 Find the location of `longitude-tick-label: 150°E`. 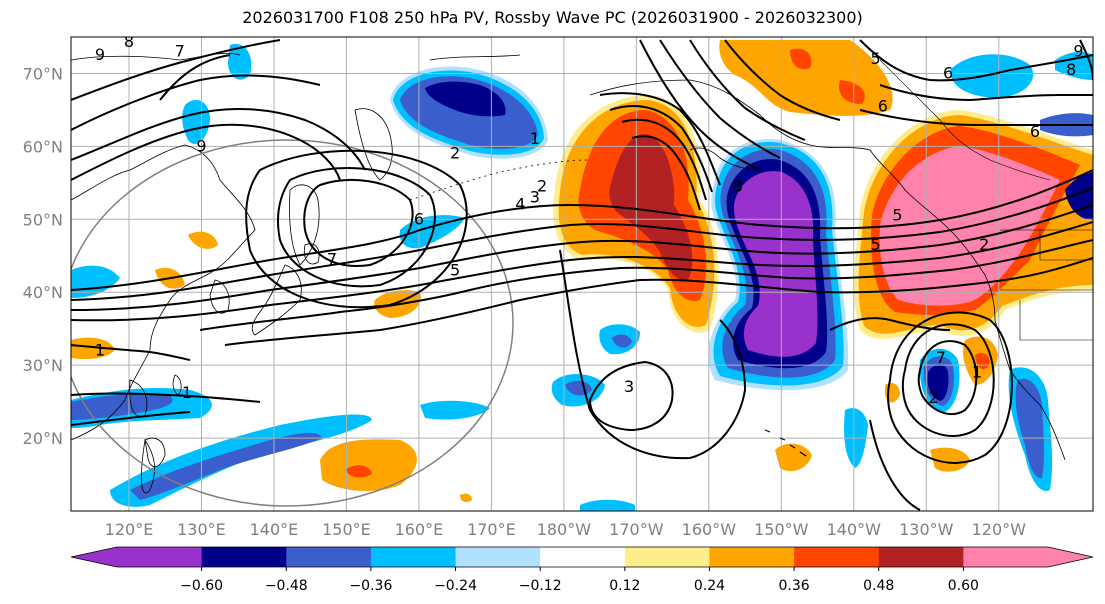

longitude-tick-label: 150°E is located at coordinates (346, 529).